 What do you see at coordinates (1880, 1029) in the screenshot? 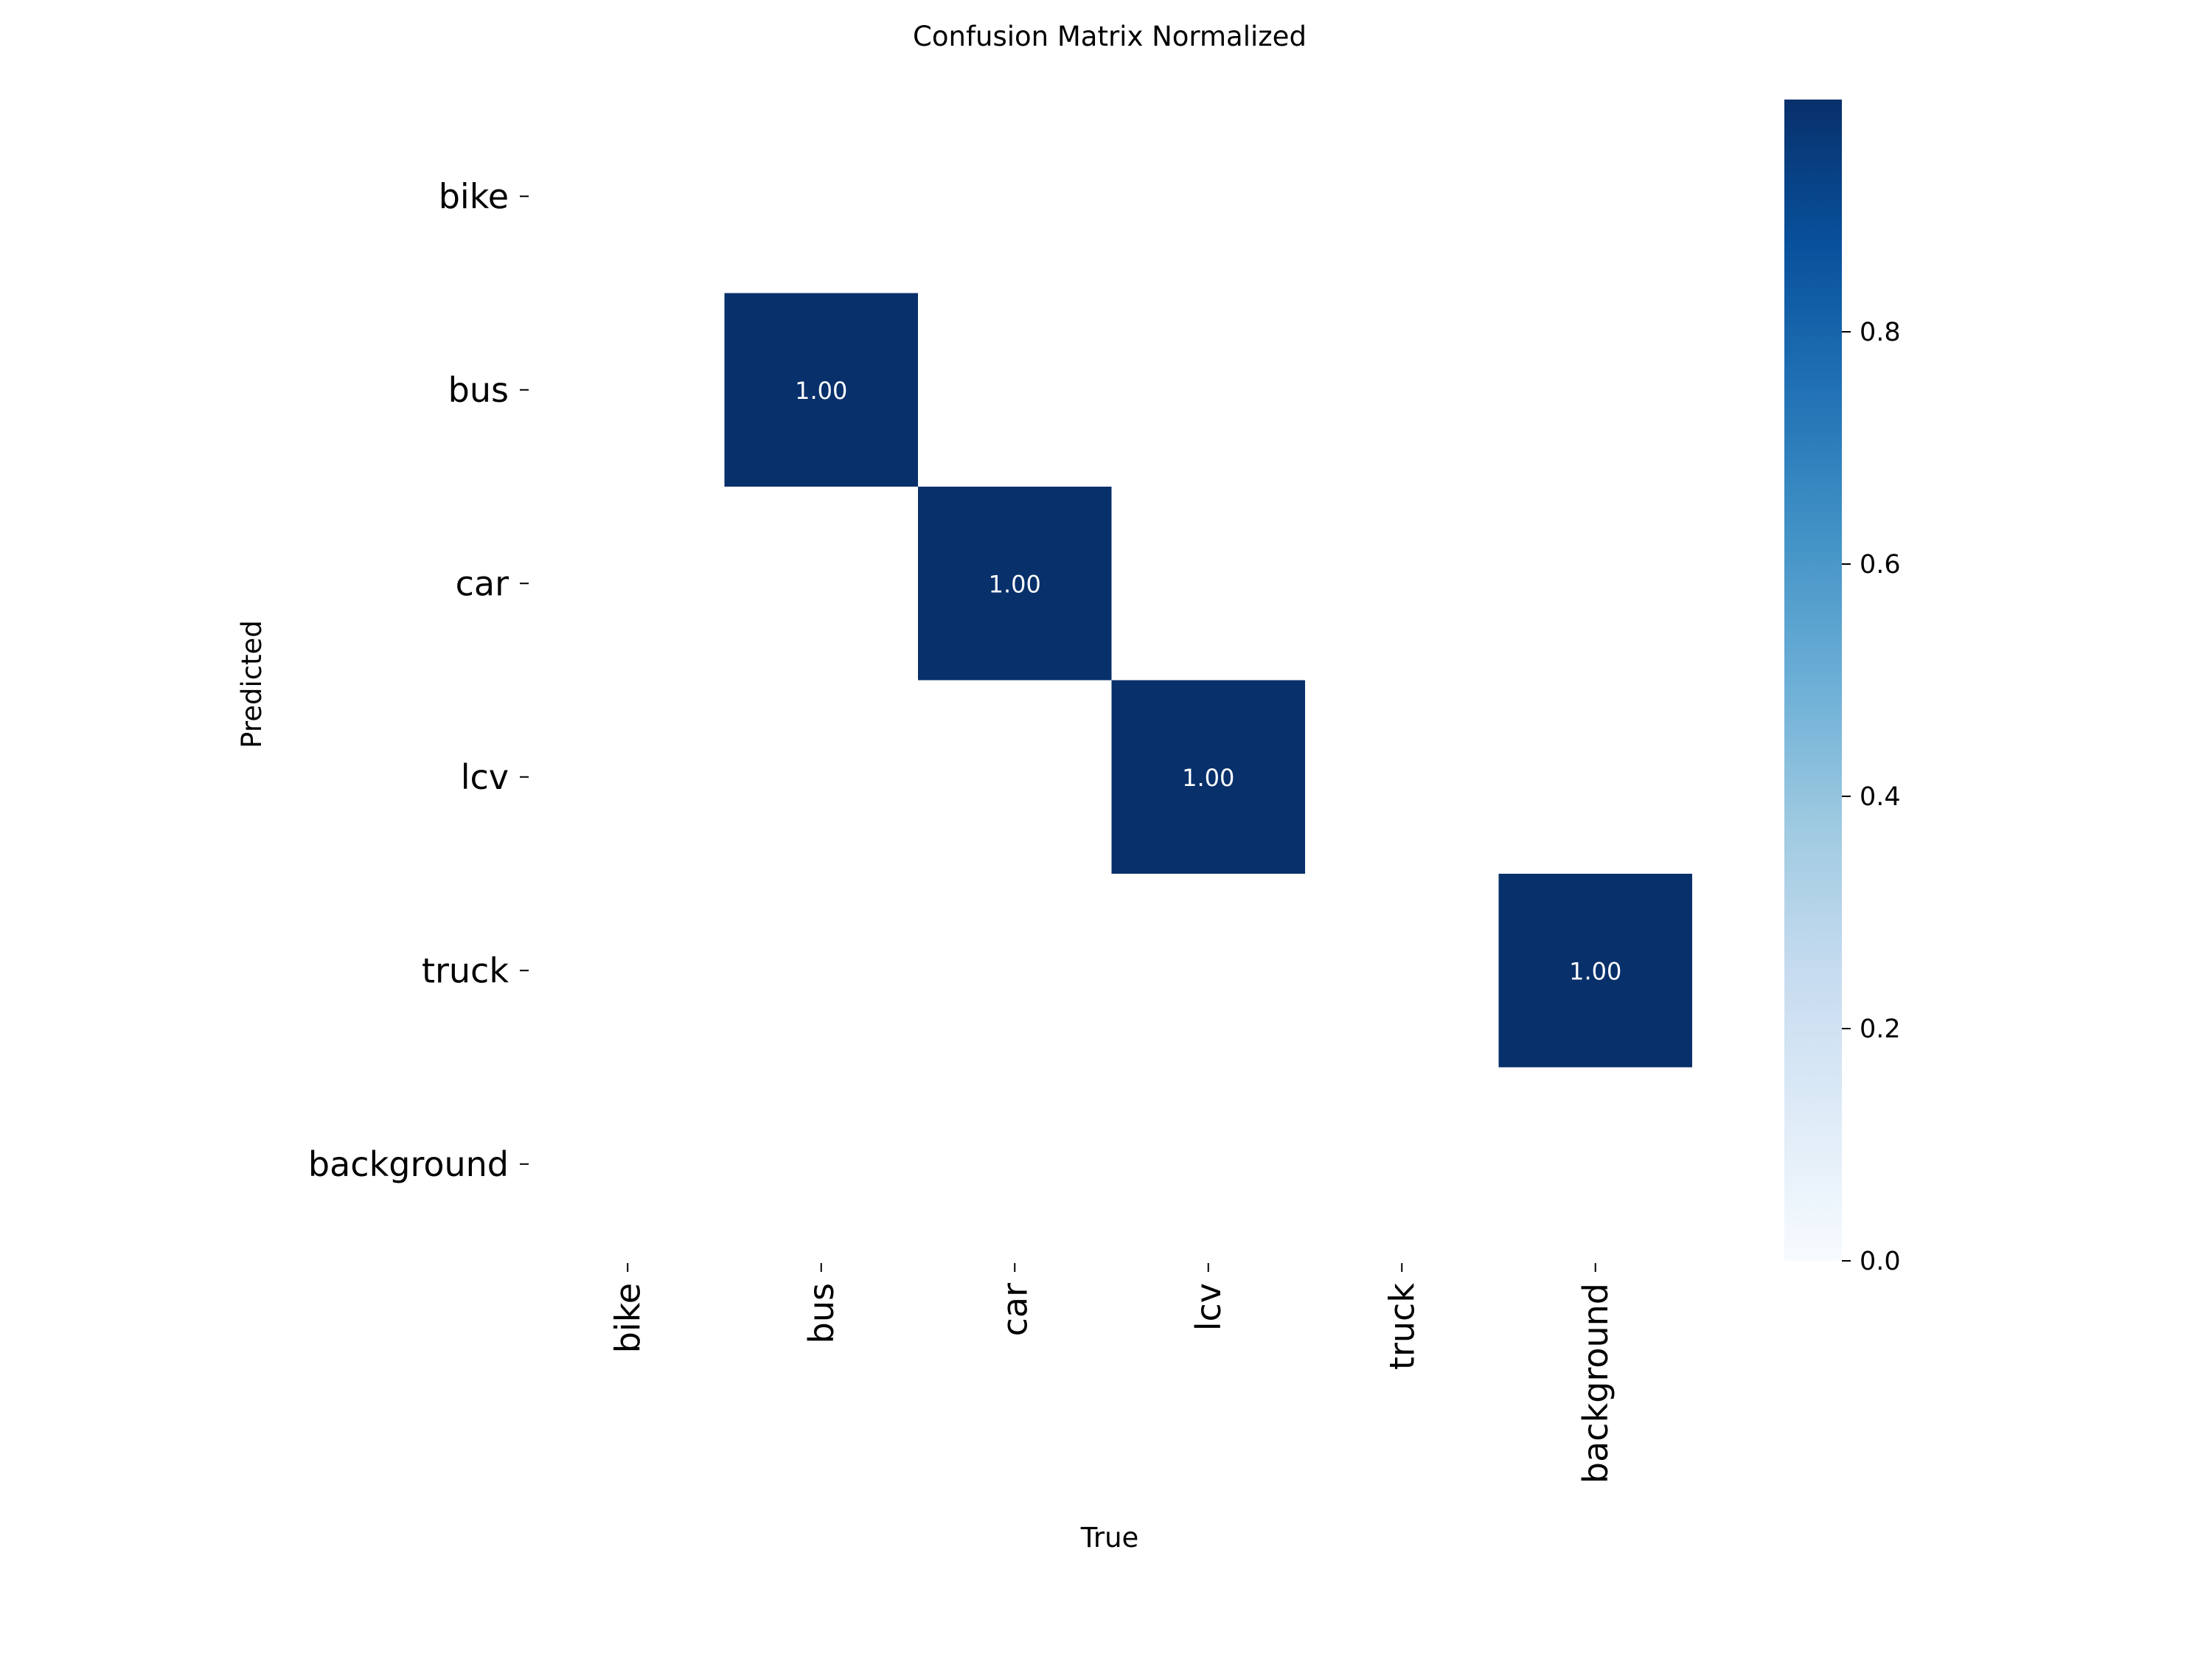
I see `colorbar-tick-label: 0.2` at bounding box center [1880, 1029].